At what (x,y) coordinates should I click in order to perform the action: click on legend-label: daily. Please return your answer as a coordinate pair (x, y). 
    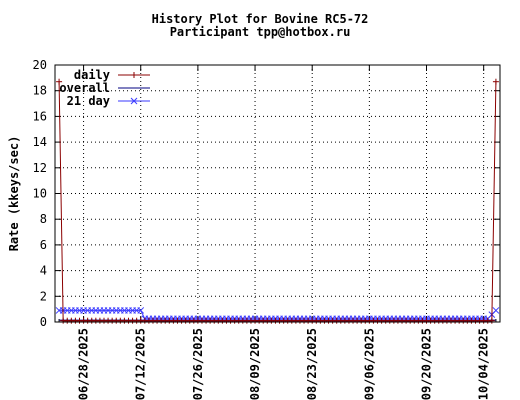
    Looking at the image, I should click on (92, 75).